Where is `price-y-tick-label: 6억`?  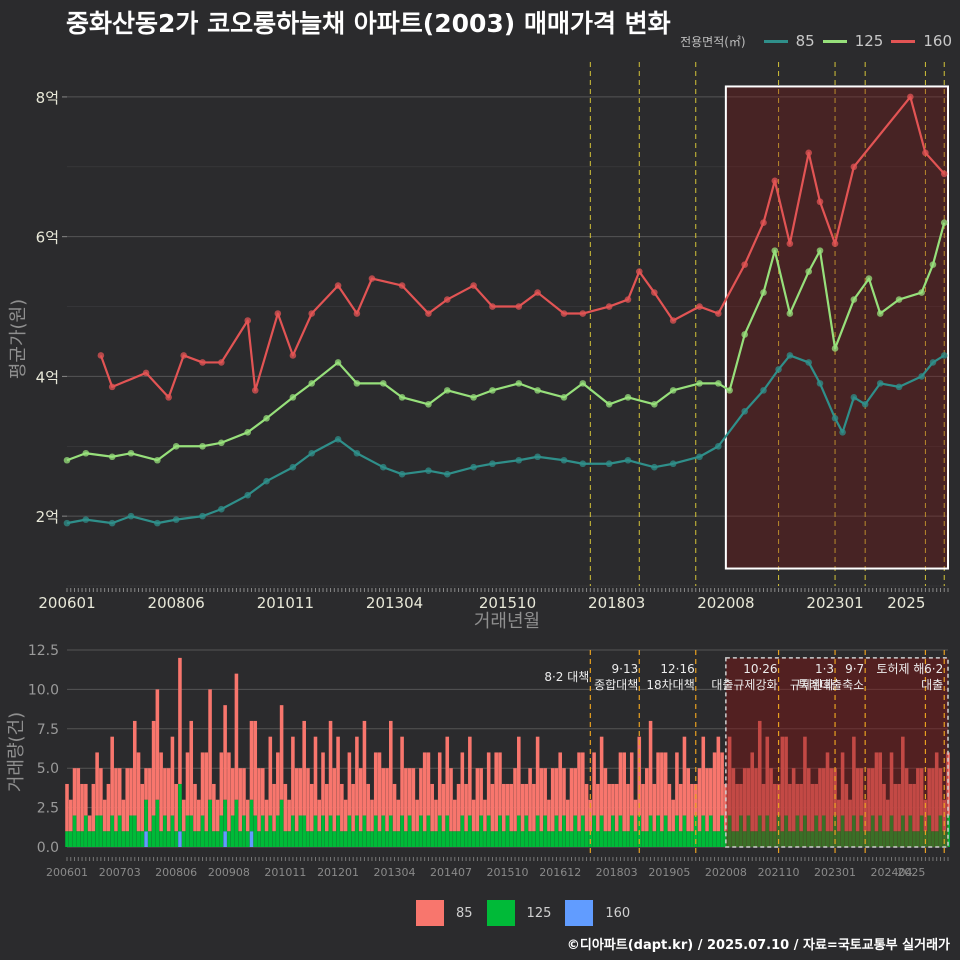
price-y-tick-label: 6억 is located at coordinates (47, 238).